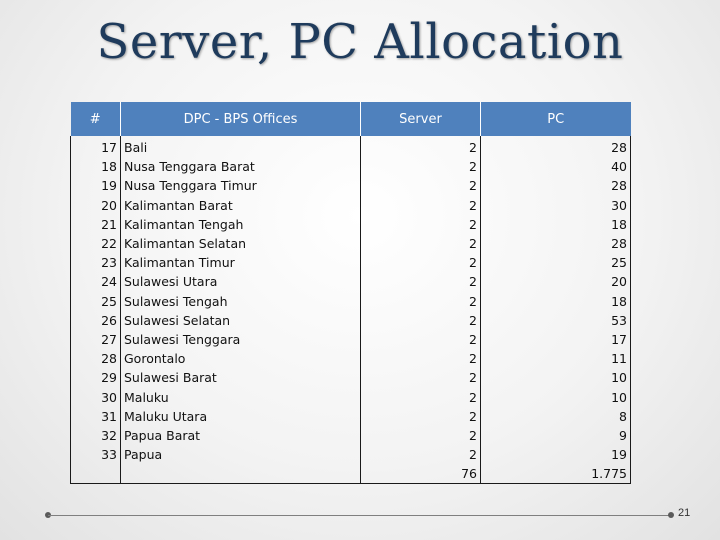 The height and width of the screenshot is (540, 720). I want to click on footer-right-dot, so click(671, 515).